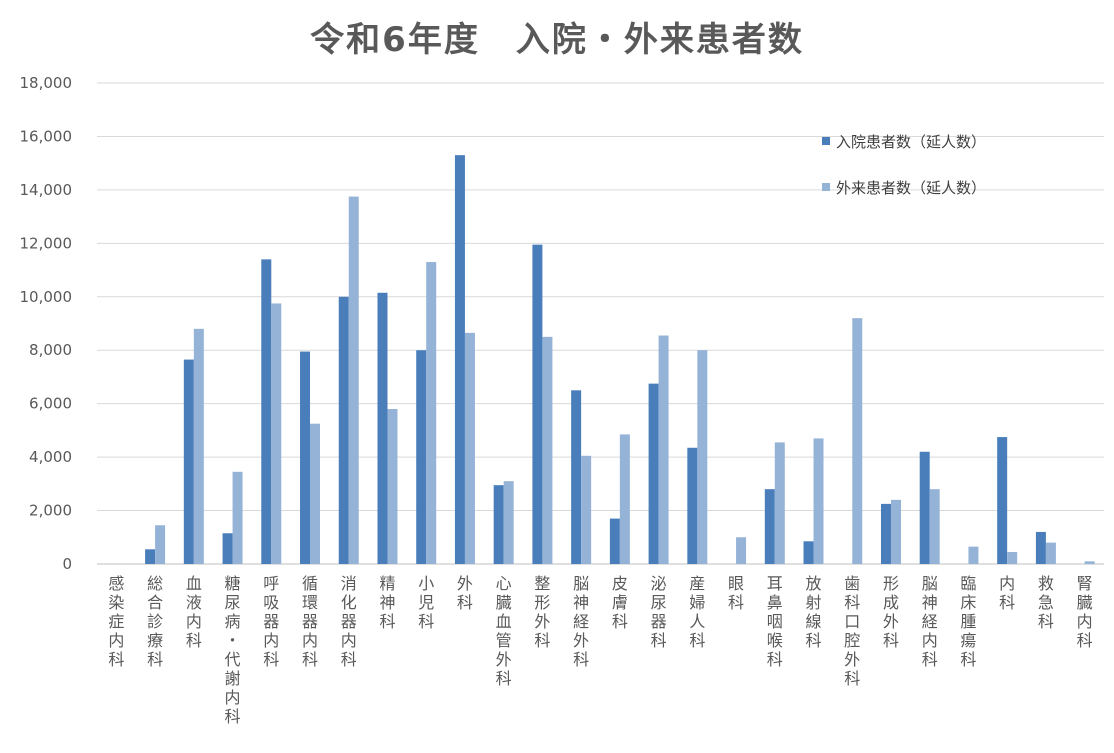 The width and height of the screenshot is (1114, 753). I want to click on x-category-label-char: 咽, so click(775, 621).